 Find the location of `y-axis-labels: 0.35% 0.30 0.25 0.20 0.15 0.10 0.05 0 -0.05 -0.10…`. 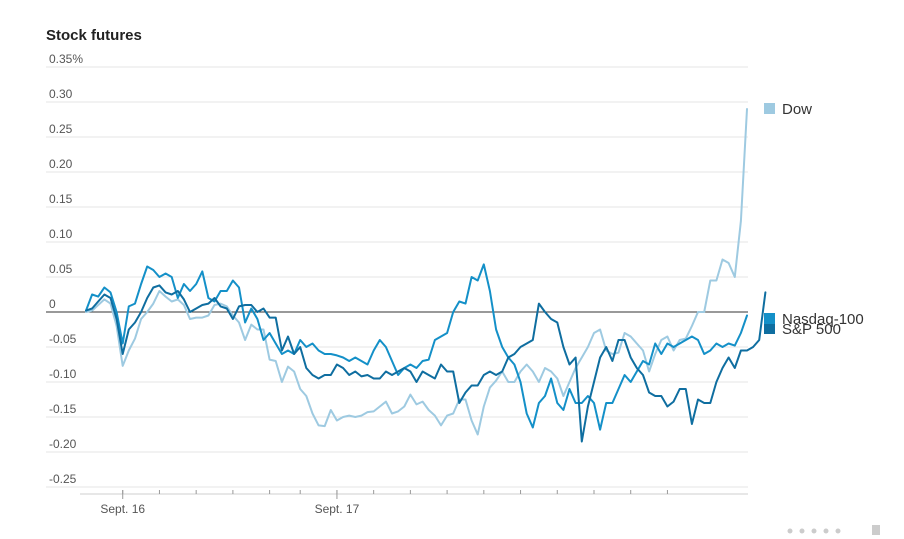

y-axis-labels: 0.35% 0.30 0.25 0.20 0.15 0.10 0.05 0 -0.05 -0.10… is located at coordinates (66, 269).